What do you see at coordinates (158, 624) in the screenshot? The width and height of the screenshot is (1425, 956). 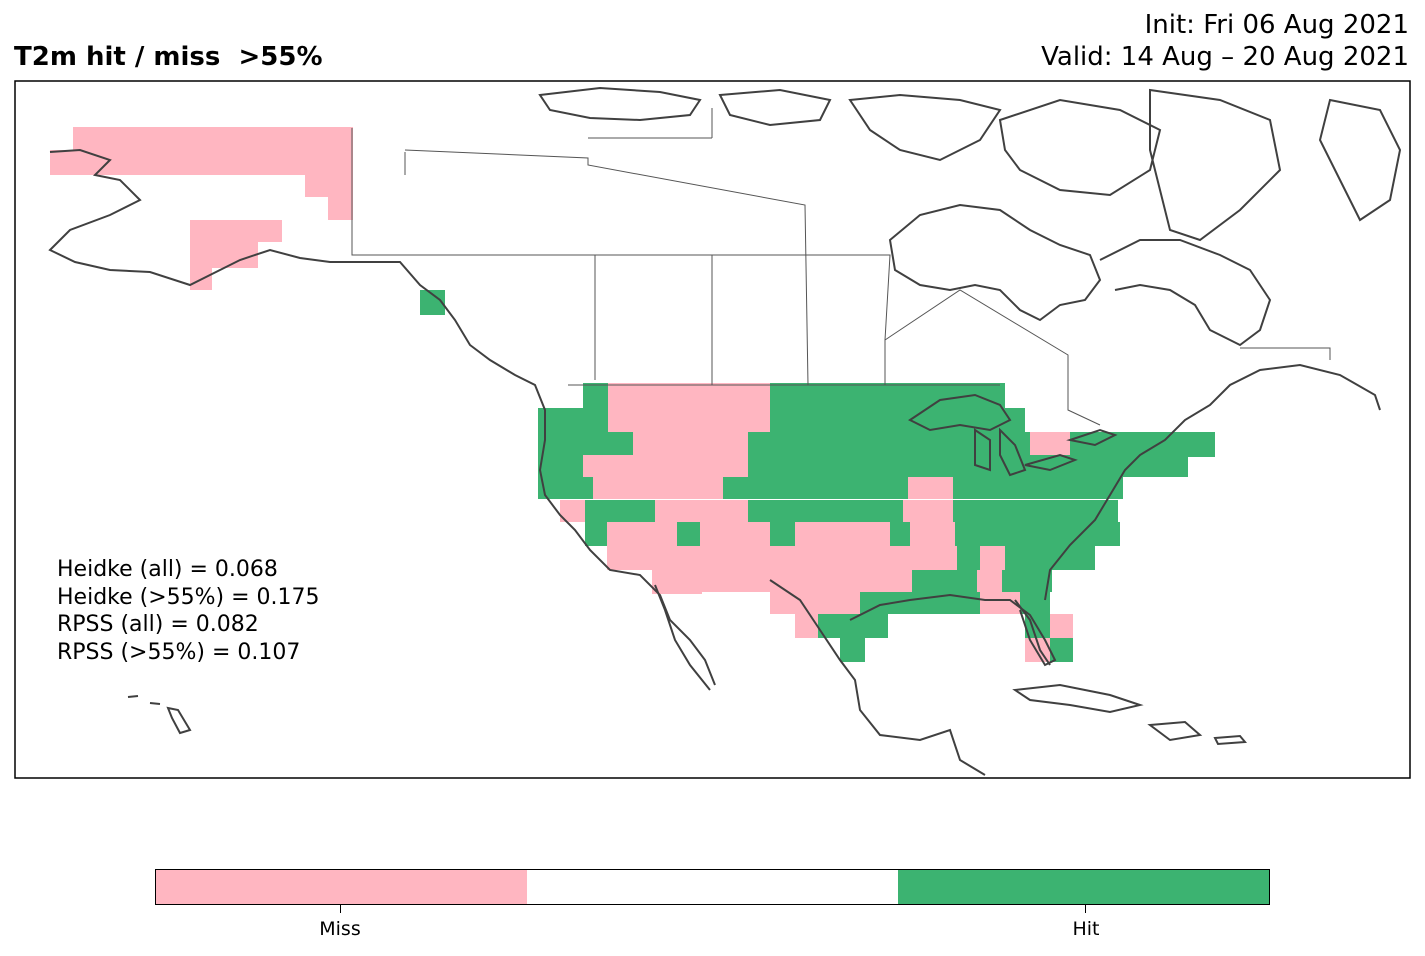 I see `rpss-all: RPSS (all) = 0.082` at bounding box center [158, 624].